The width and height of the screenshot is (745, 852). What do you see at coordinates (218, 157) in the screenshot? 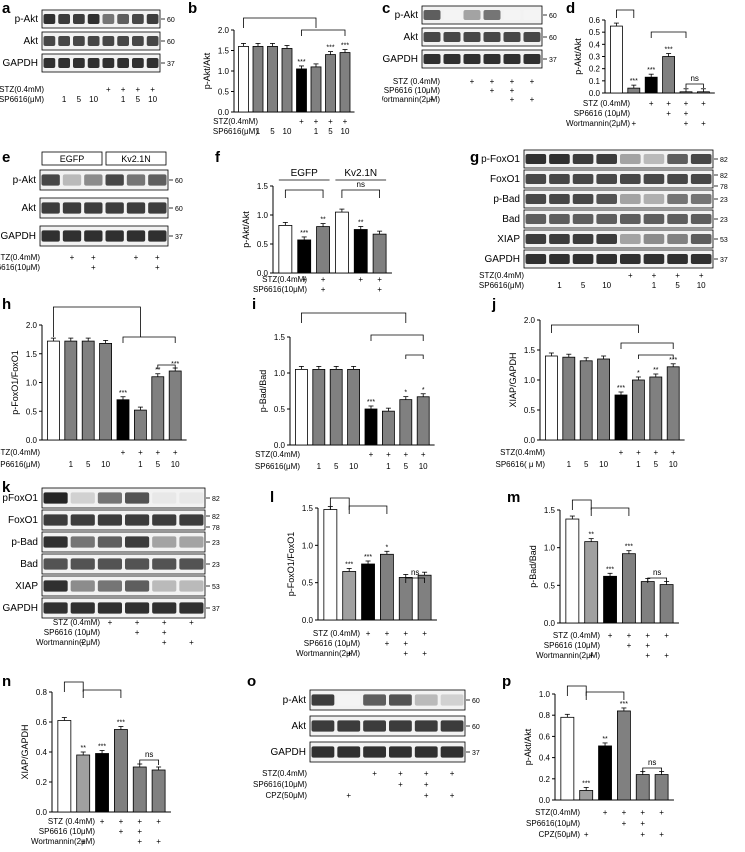
I see `panel-label: f` at bounding box center [218, 157].